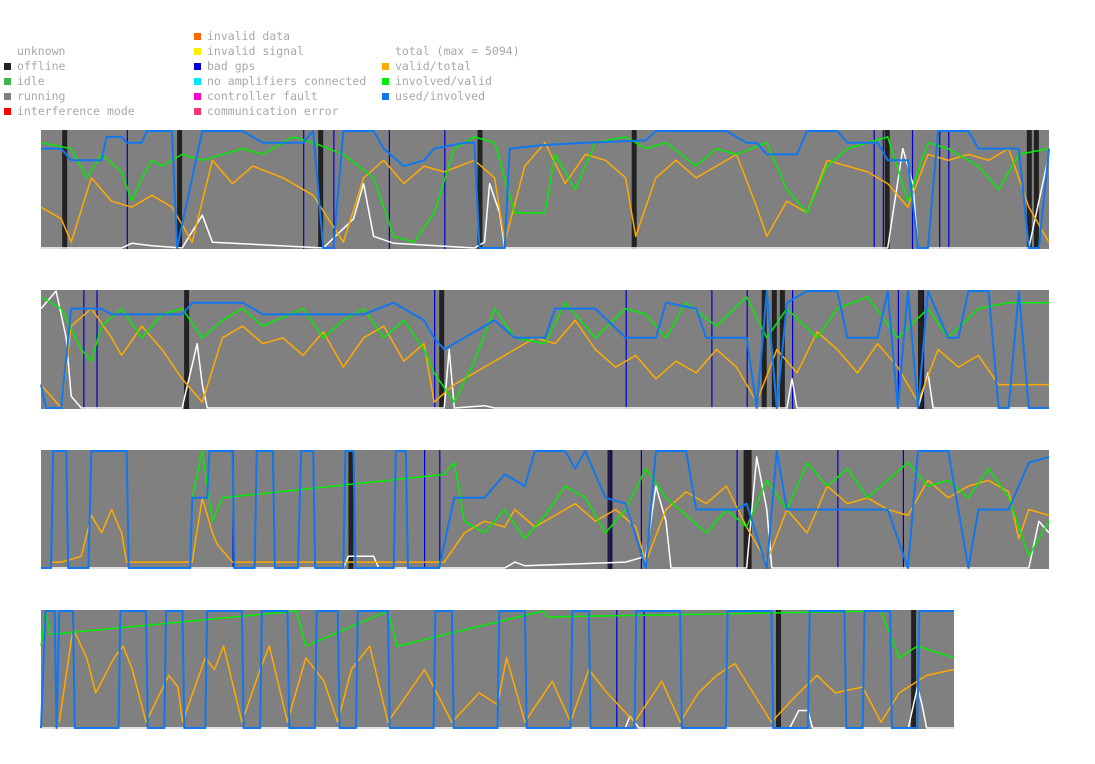 Image resolution: width=1095 pixels, height=764 pixels. What do you see at coordinates (273, 111) in the screenshot?
I see `legend-label: communication error` at bounding box center [273, 111].